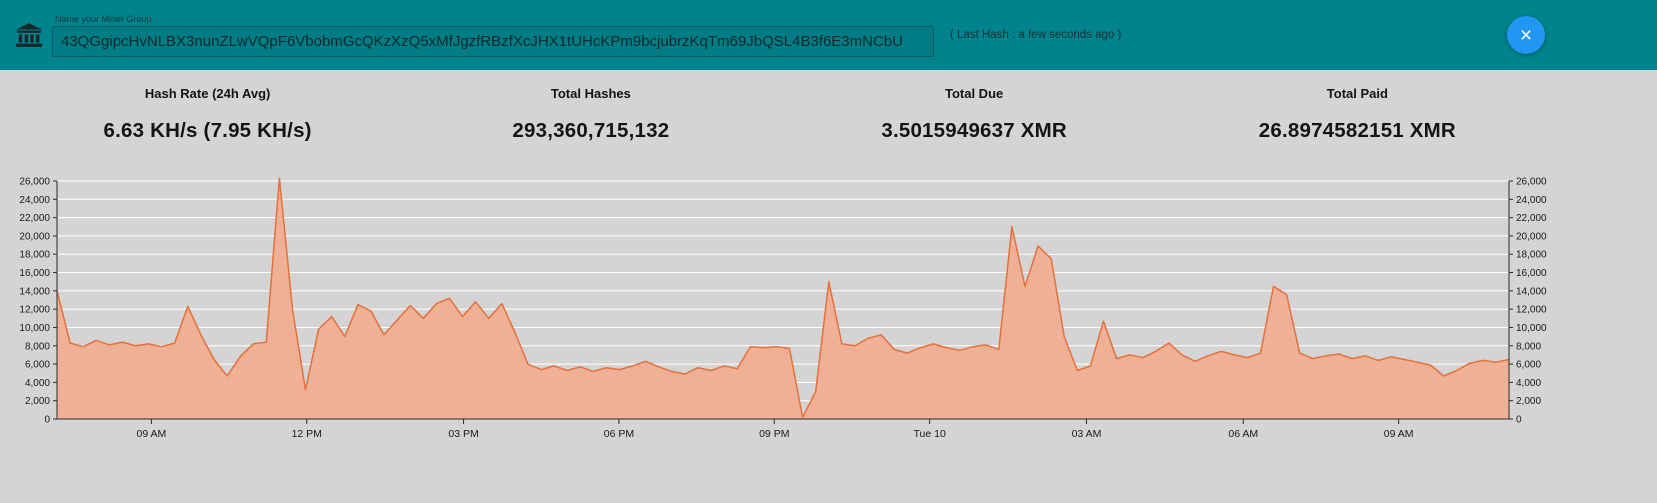  What do you see at coordinates (590, 93) in the screenshot?
I see `stat-label: Total Hashes` at bounding box center [590, 93].